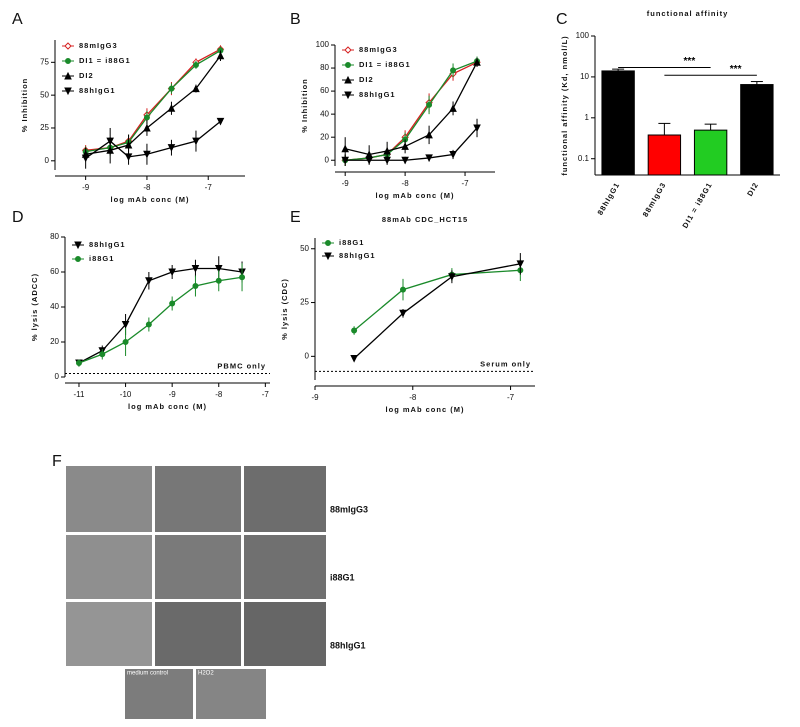  What do you see at coordinates (79, 394) in the screenshot?
I see `x-tick-label: -11` at bounding box center [79, 394].